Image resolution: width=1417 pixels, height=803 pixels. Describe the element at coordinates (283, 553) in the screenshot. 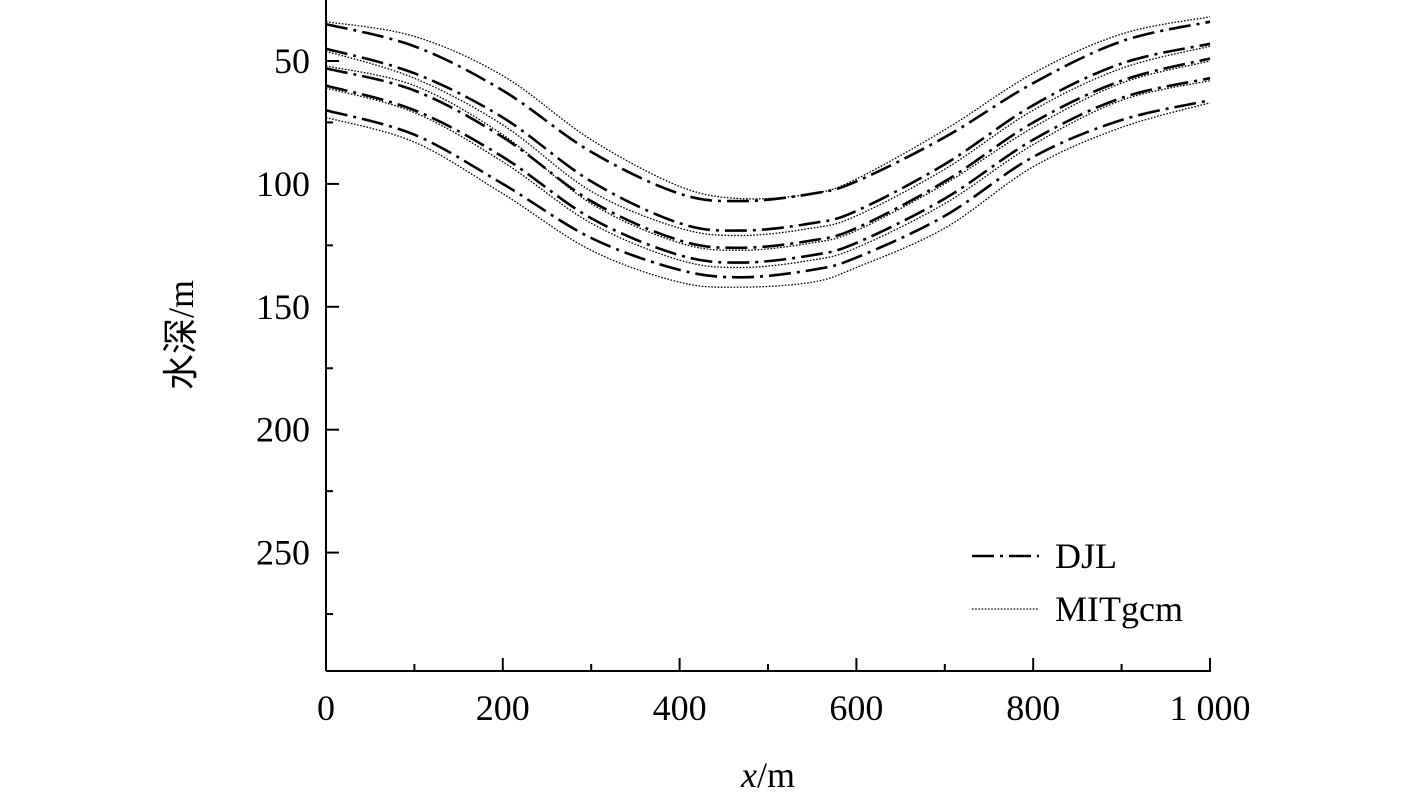

I see `y-tick-label: 250` at that location.